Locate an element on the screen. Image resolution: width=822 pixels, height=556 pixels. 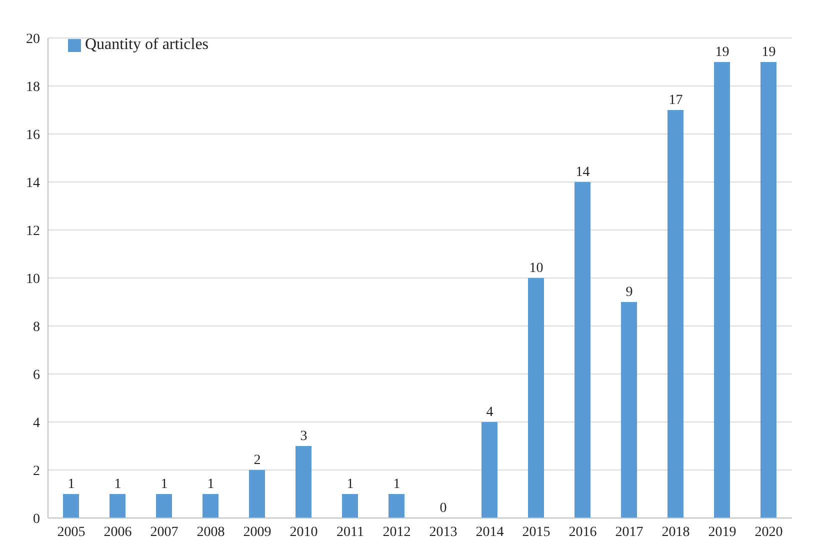
x-tick-label: 2006 is located at coordinates (118, 532).